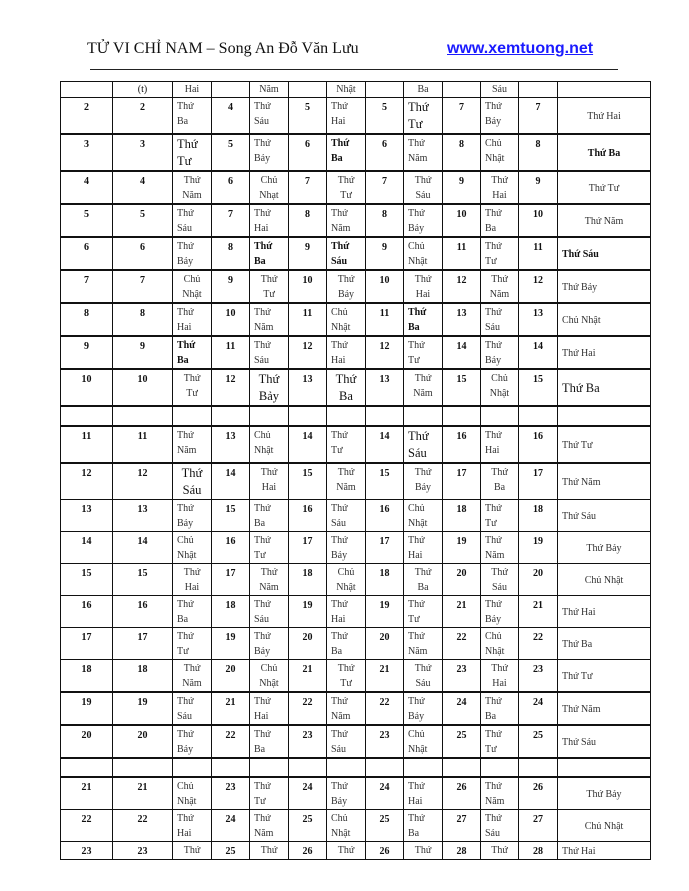 The image size is (689, 891). Describe the element at coordinates (86, 253) in the screenshot. I see `number-cell: 6` at that location.